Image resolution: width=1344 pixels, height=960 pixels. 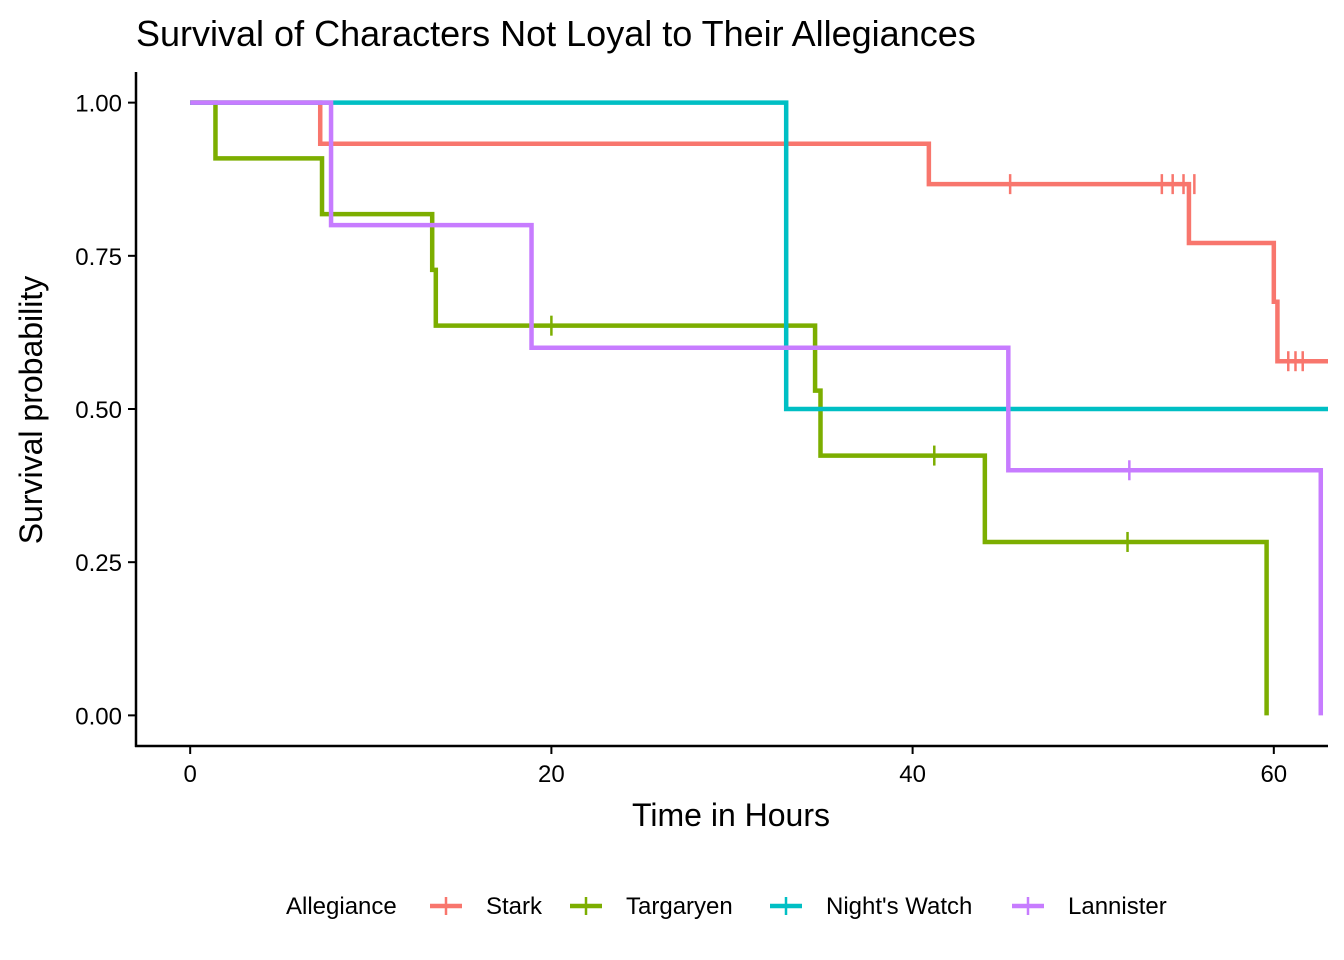 I want to click on legend-item: Night's Watch, so click(x=871, y=906).